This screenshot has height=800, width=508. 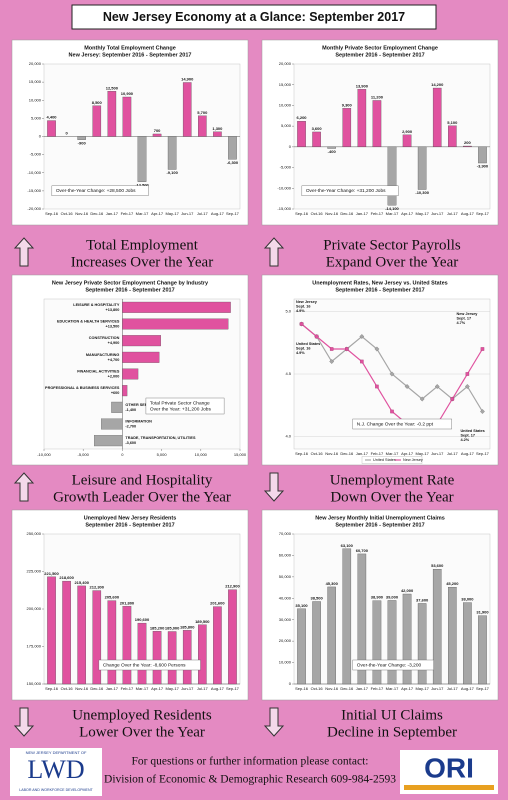 What do you see at coordinates (347, 688) in the screenshot?
I see `x-tick-label: Dec-16` at bounding box center [347, 688].